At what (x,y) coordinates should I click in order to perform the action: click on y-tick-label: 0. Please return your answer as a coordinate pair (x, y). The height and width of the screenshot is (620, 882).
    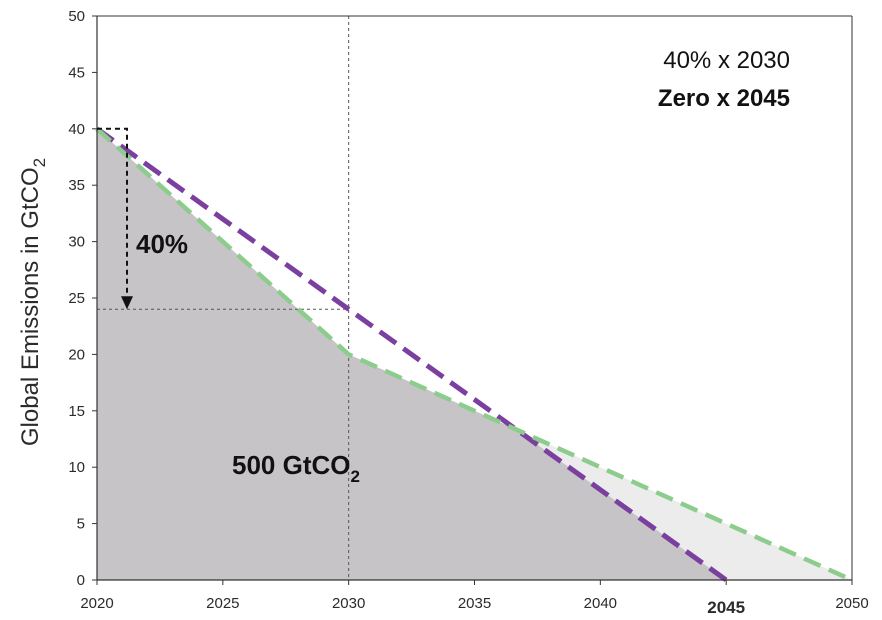
    Looking at the image, I should click on (81, 580).